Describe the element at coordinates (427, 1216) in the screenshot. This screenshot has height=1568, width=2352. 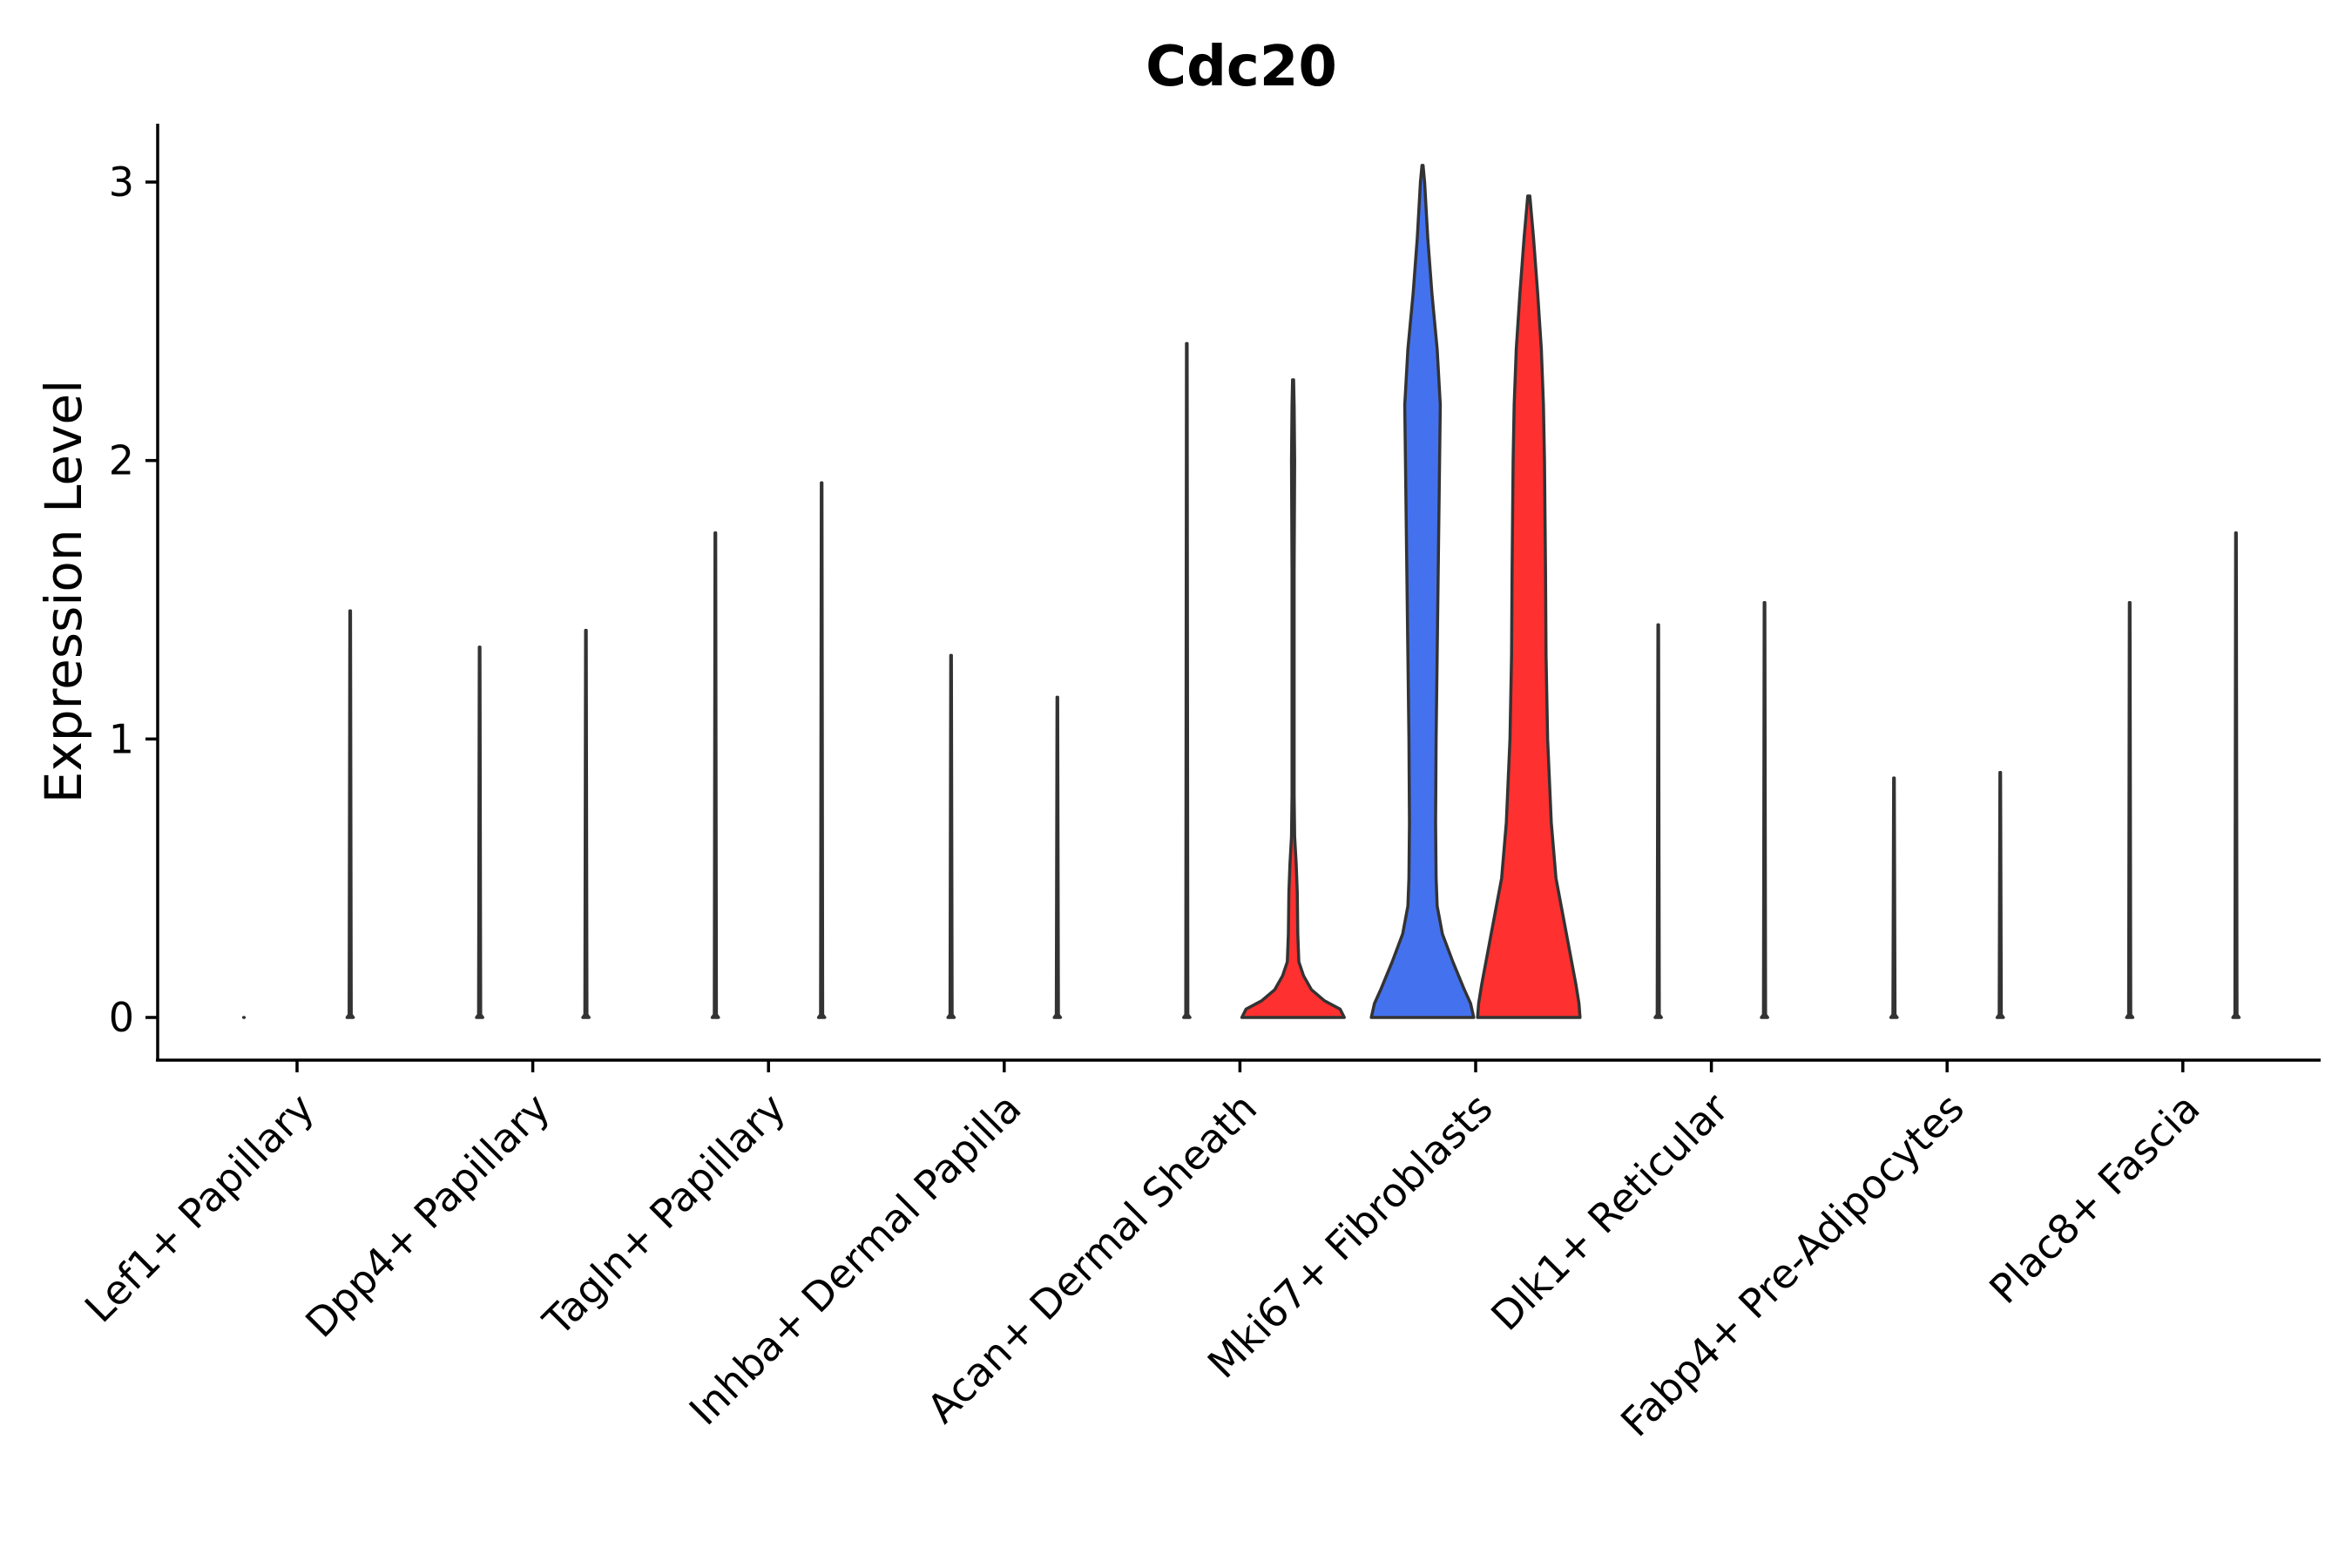
I see `x-tick-label: Dpp4+ Papillary` at that location.